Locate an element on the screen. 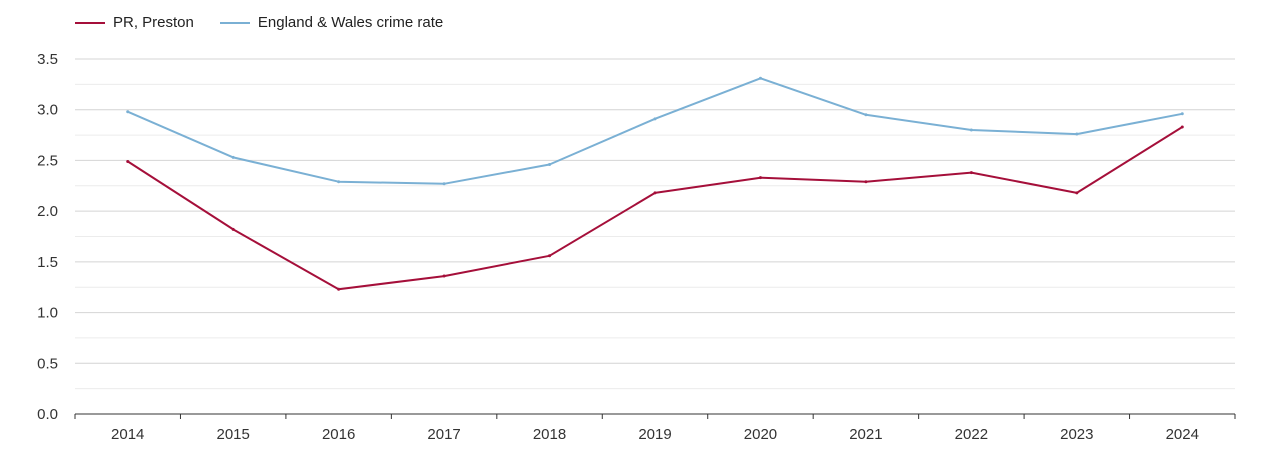 Image resolution: width=1270 pixels, height=450 pixels. x-tick-label: 2018 is located at coordinates (549, 434).